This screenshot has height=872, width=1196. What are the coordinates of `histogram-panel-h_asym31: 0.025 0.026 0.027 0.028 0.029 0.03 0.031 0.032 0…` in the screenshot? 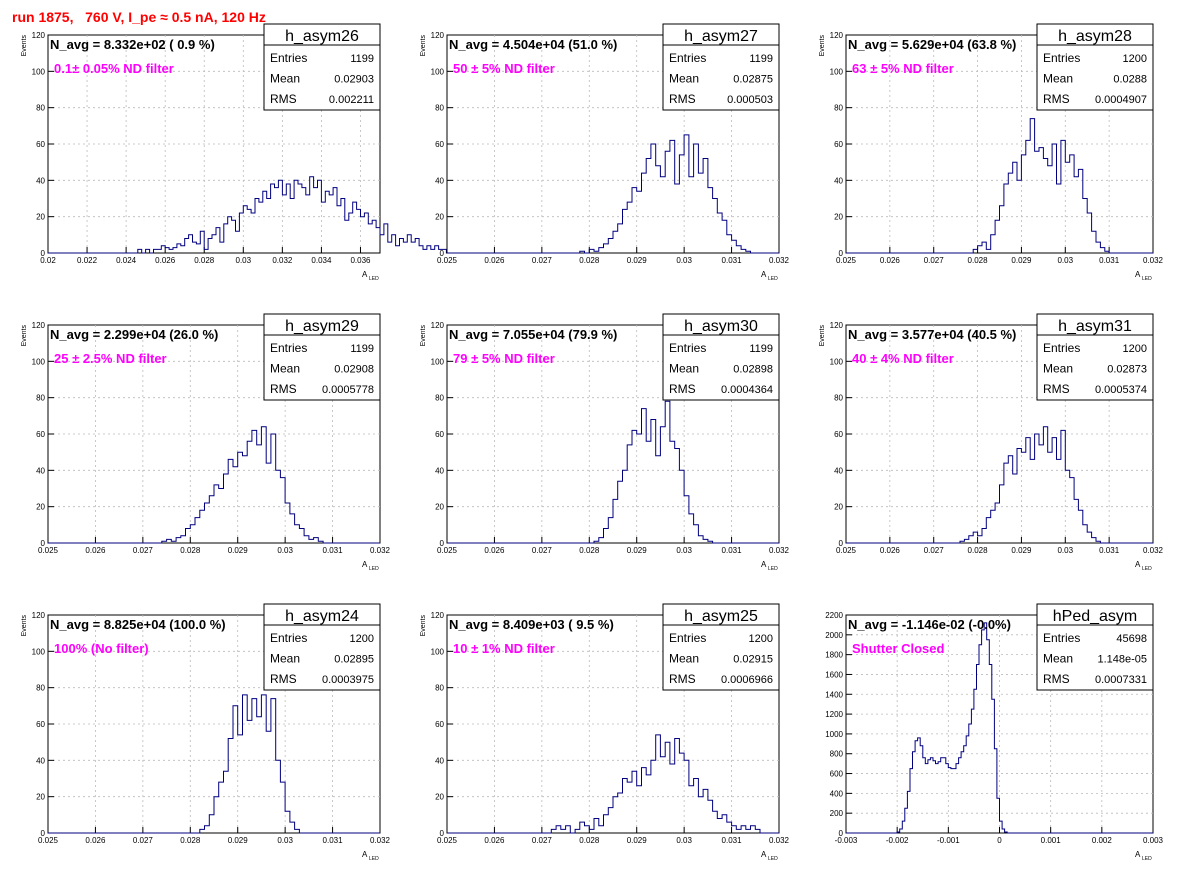 It's located at (991, 442).